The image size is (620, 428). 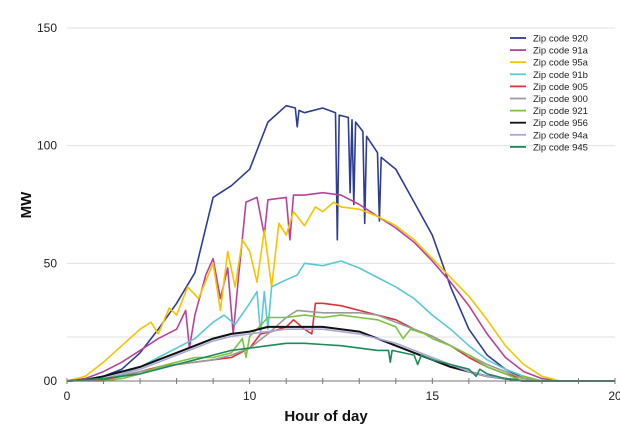 What do you see at coordinates (47, 28) in the screenshot?
I see `y-tick-label: 150` at bounding box center [47, 28].